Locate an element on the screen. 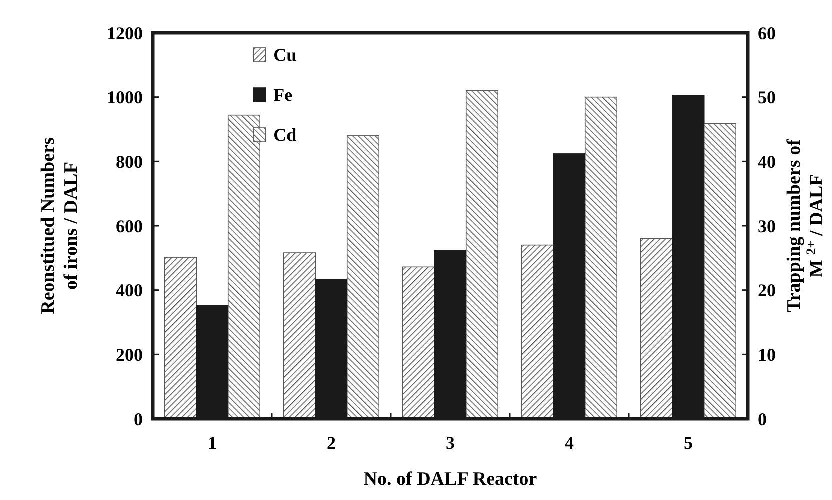  x-tick-label: 2 is located at coordinates (331, 443).